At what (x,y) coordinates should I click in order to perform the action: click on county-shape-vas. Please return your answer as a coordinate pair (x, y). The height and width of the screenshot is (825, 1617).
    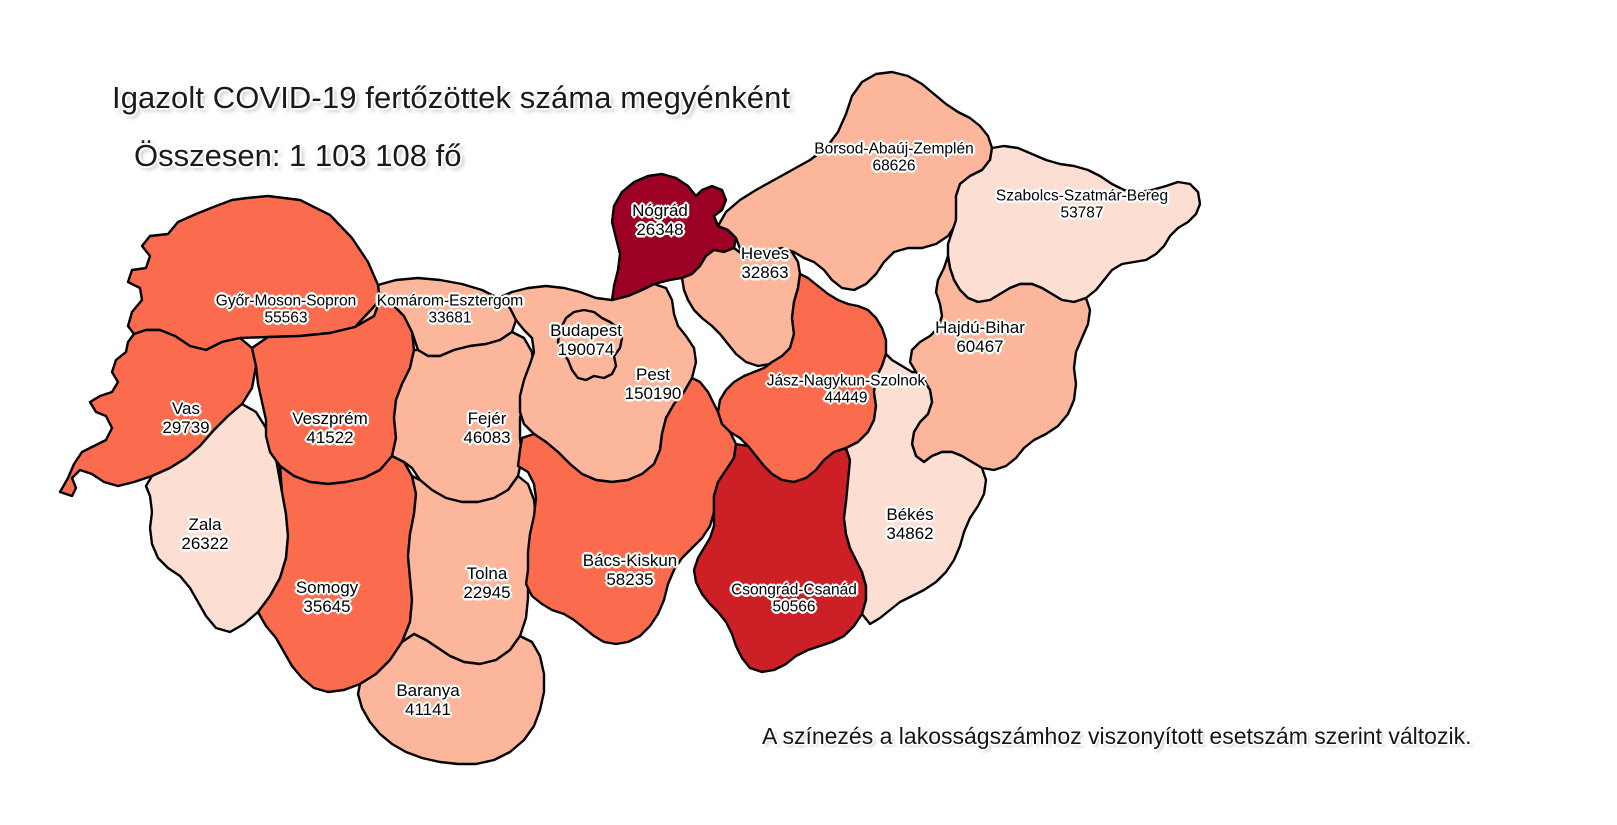
    Looking at the image, I should click on (158, 413).